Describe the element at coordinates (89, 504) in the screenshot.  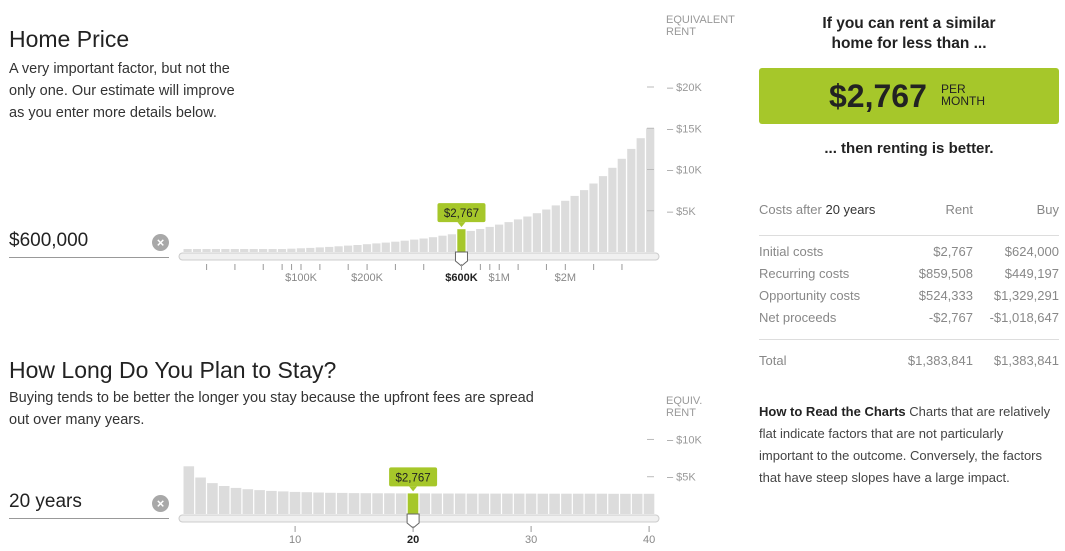
I see `stay-input: 20 years ×` at that location.